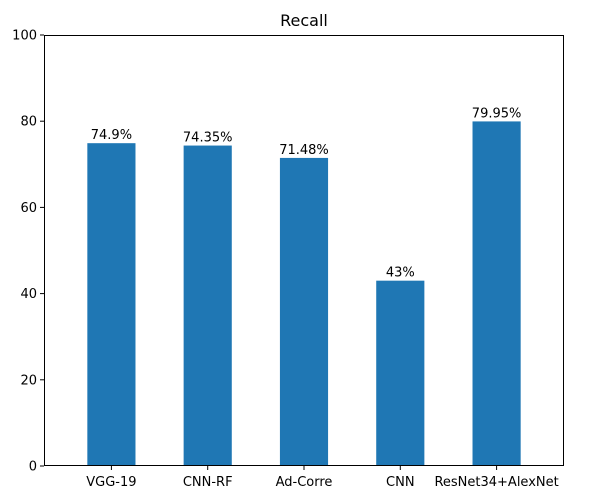  I want to click on bar-cnn-rf, so click(207, 305).